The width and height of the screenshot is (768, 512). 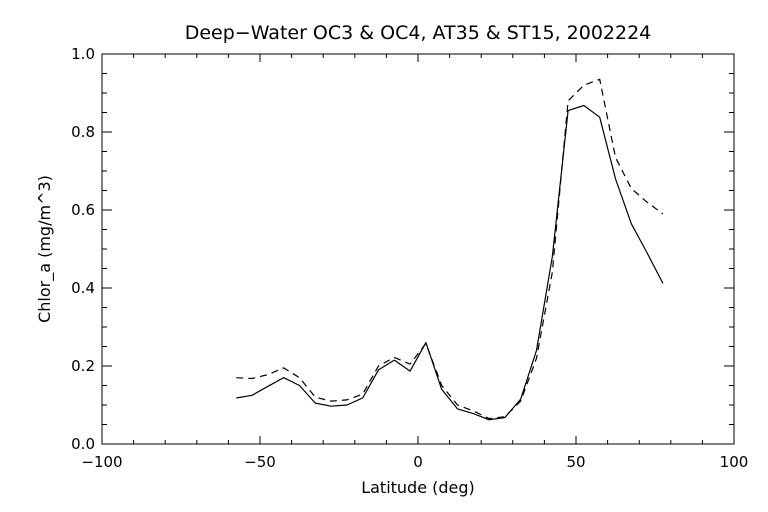 I want to click on y-tick-label: 1.0, so click(x=83, y=54).